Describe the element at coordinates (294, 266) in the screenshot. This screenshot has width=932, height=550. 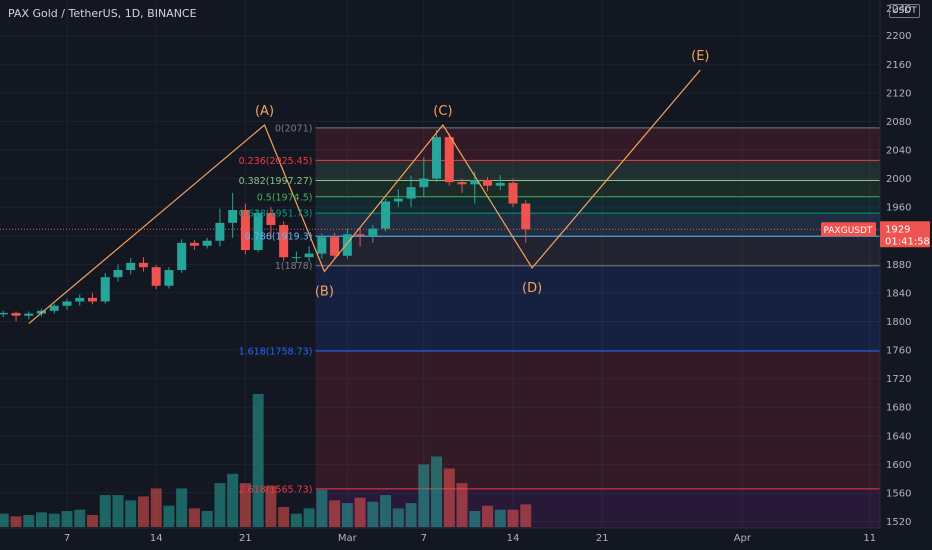
I see `fib-label-1: 1(1878)` at that location.